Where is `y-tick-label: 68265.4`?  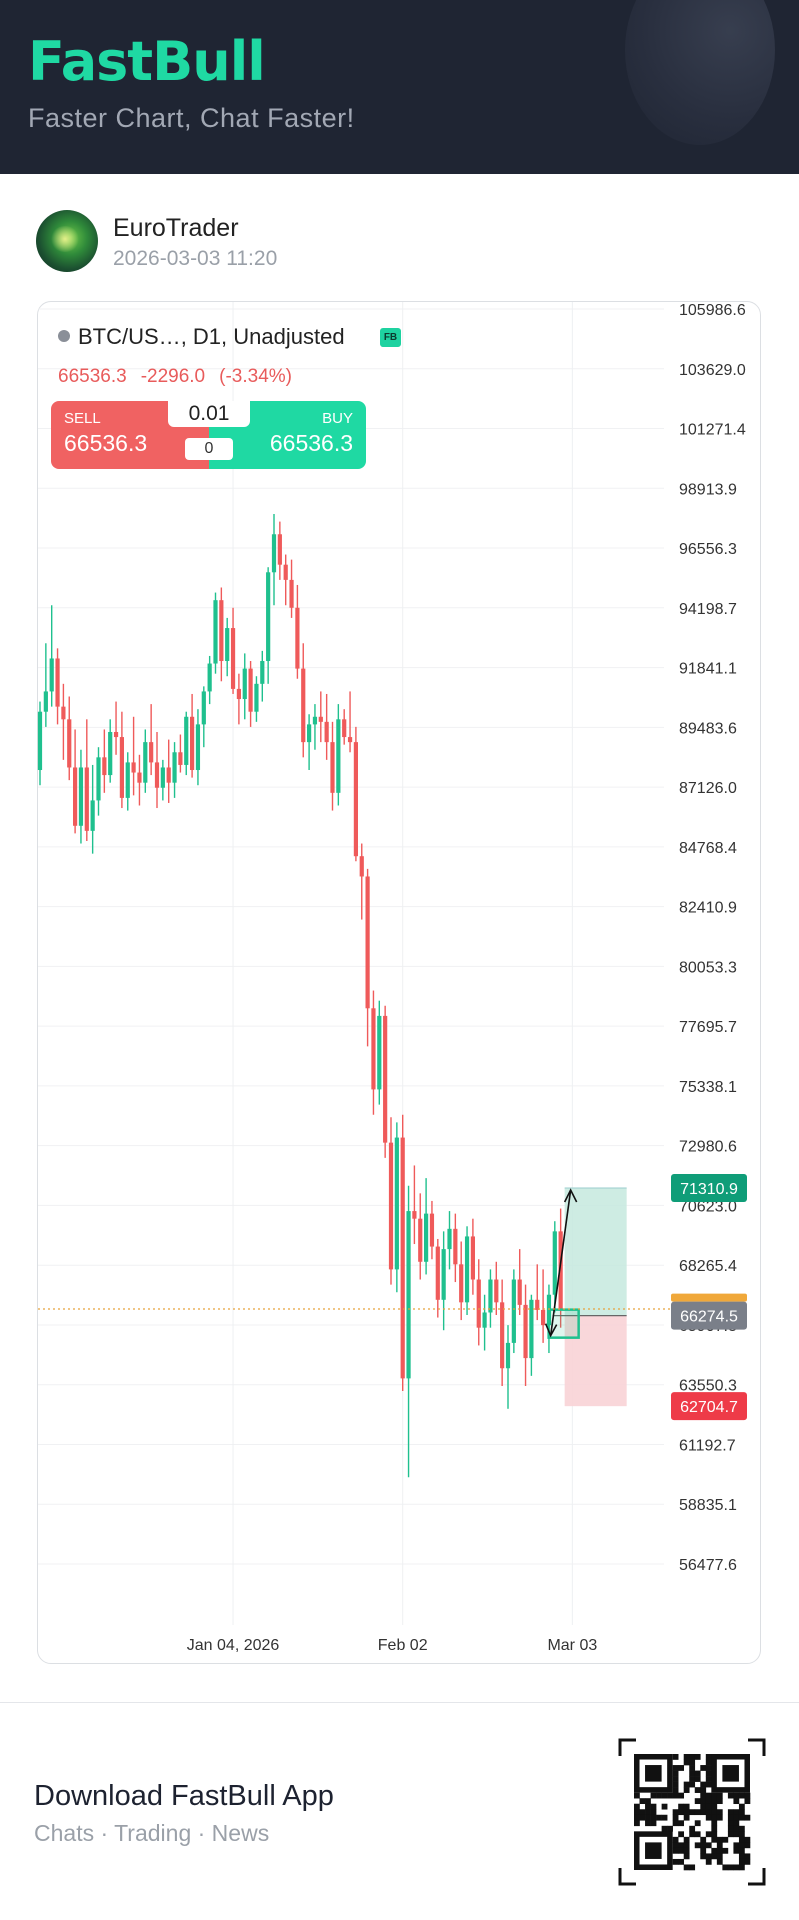
y-tick-label: 68265.4 is located at coordinates (708, 1266).